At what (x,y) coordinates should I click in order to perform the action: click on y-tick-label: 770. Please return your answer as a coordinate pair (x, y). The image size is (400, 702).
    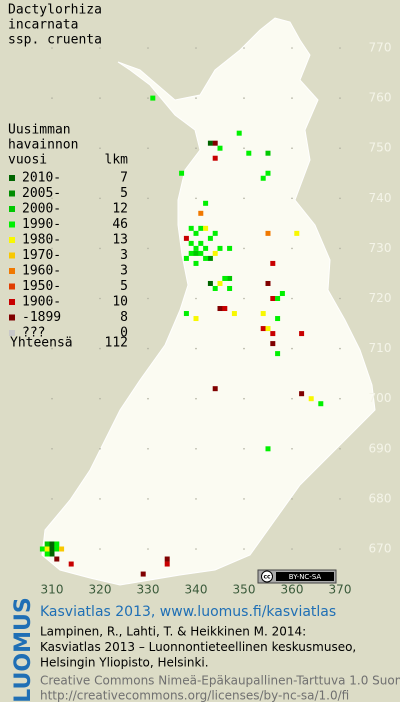
    Looking at the image, I should click on (380, 48).